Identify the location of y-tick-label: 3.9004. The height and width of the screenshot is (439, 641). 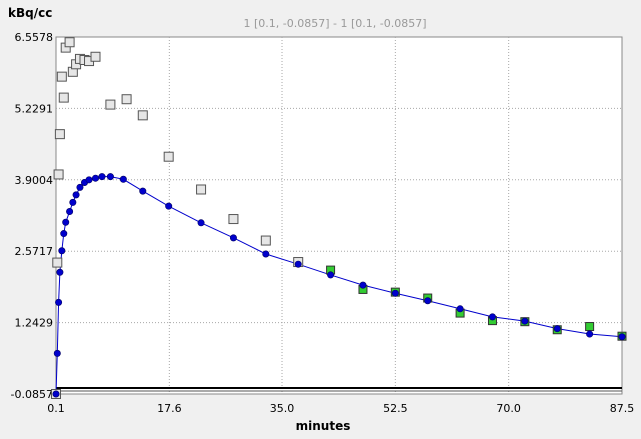
(34, 180).